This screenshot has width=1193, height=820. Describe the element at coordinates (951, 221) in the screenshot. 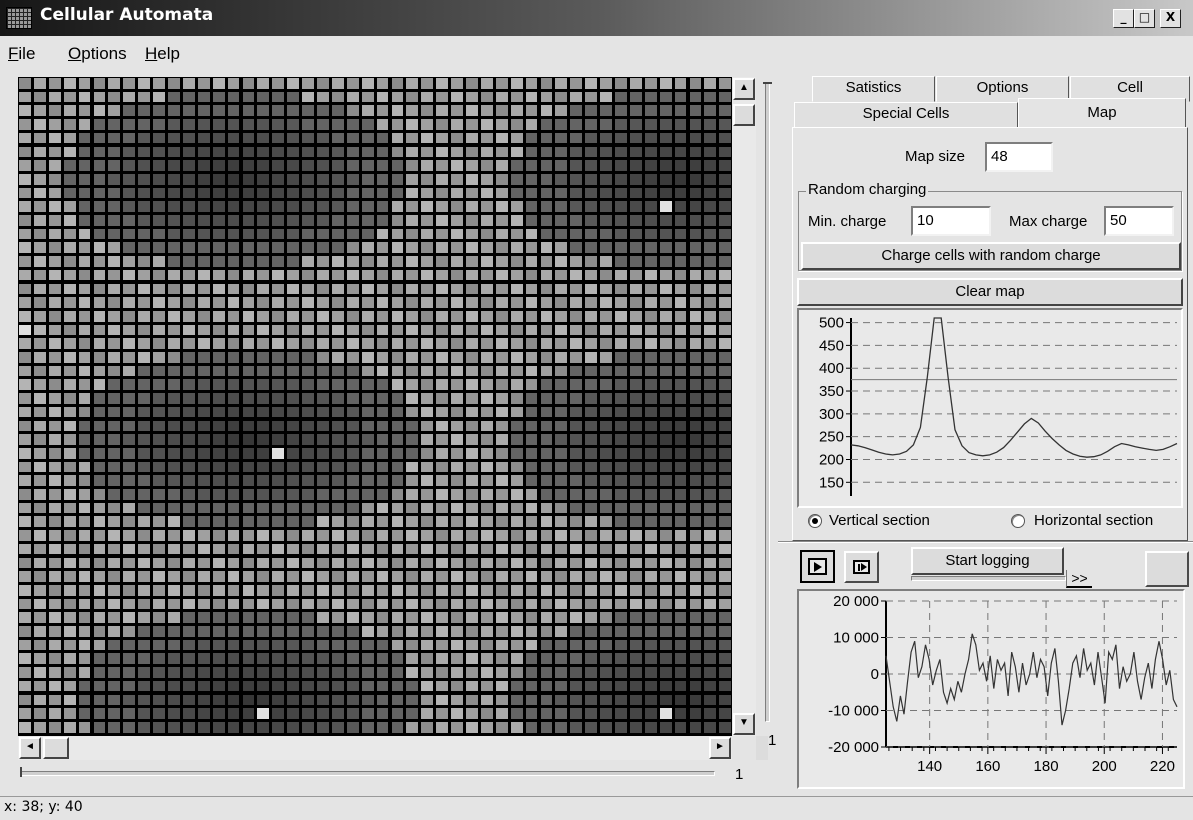

I see `min-charge-input: 10` at that location.